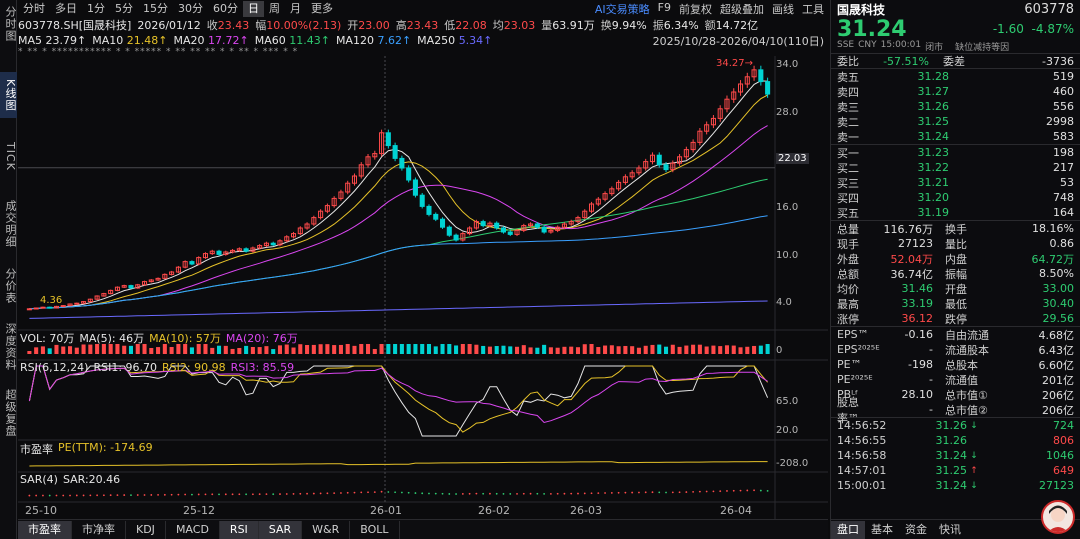  What do you see at coordinates (10, 286) in the screenshot?
I see `tab-price-table: 分价表` at bounding box center [10, 286].